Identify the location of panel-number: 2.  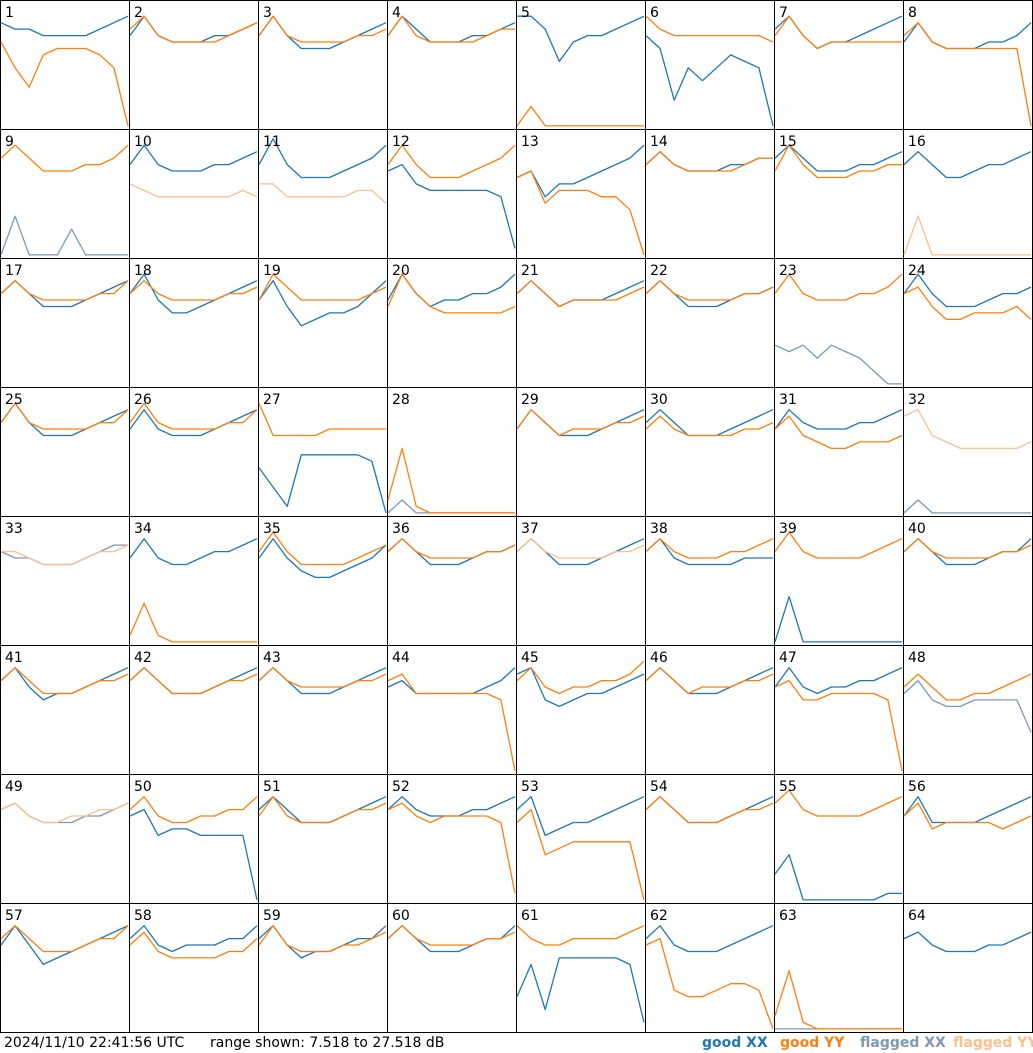
(138, 13).